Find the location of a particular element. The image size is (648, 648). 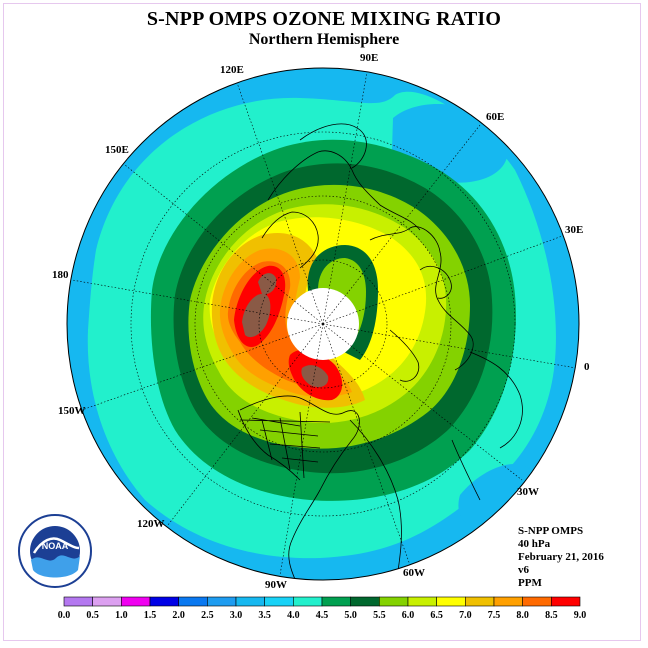

lon-label-90w: 90W is located at coordinates (276, 585).